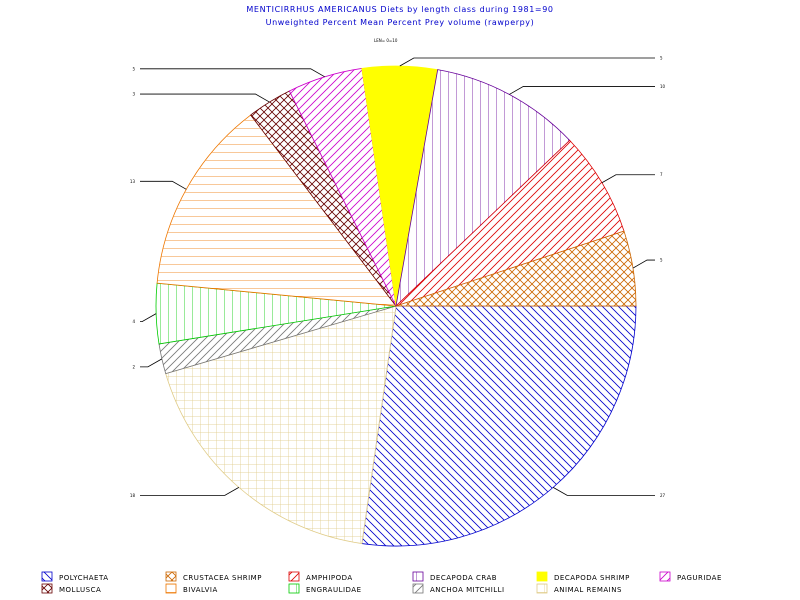  What do you see at coordinates (467, 590) in the screenshot?
I see `legend-label-anchoa-mitchilli: ANCHOA MITCHILLI` at bounding box center [467, 590].